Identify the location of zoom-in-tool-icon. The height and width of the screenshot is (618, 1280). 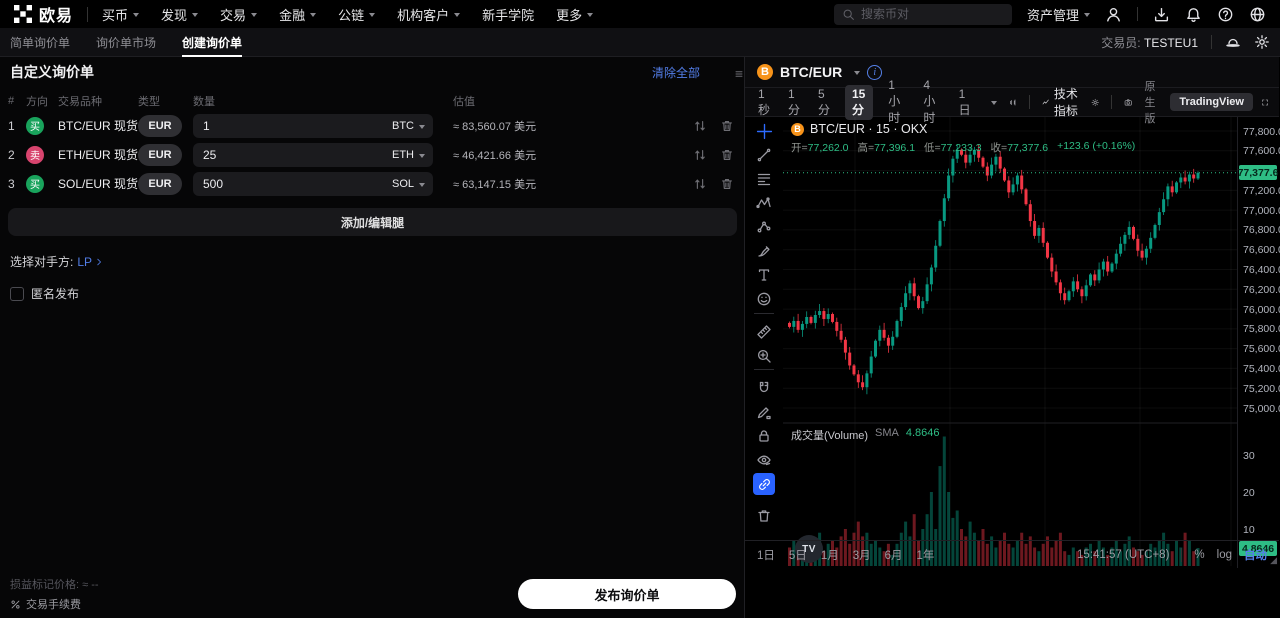
(764, 356).